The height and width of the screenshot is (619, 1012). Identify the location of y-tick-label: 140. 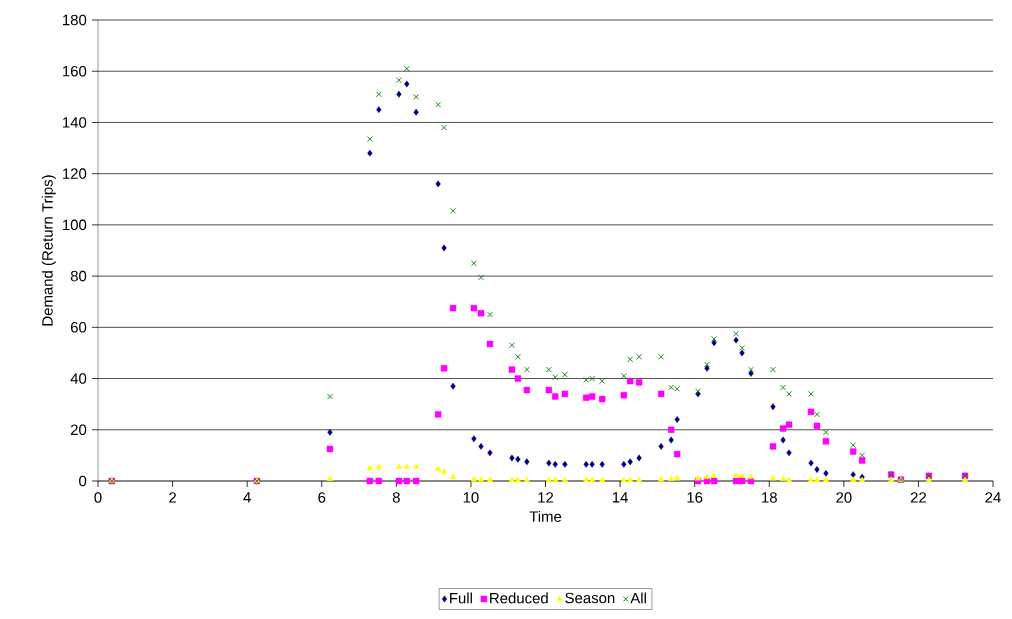
(75, 122).